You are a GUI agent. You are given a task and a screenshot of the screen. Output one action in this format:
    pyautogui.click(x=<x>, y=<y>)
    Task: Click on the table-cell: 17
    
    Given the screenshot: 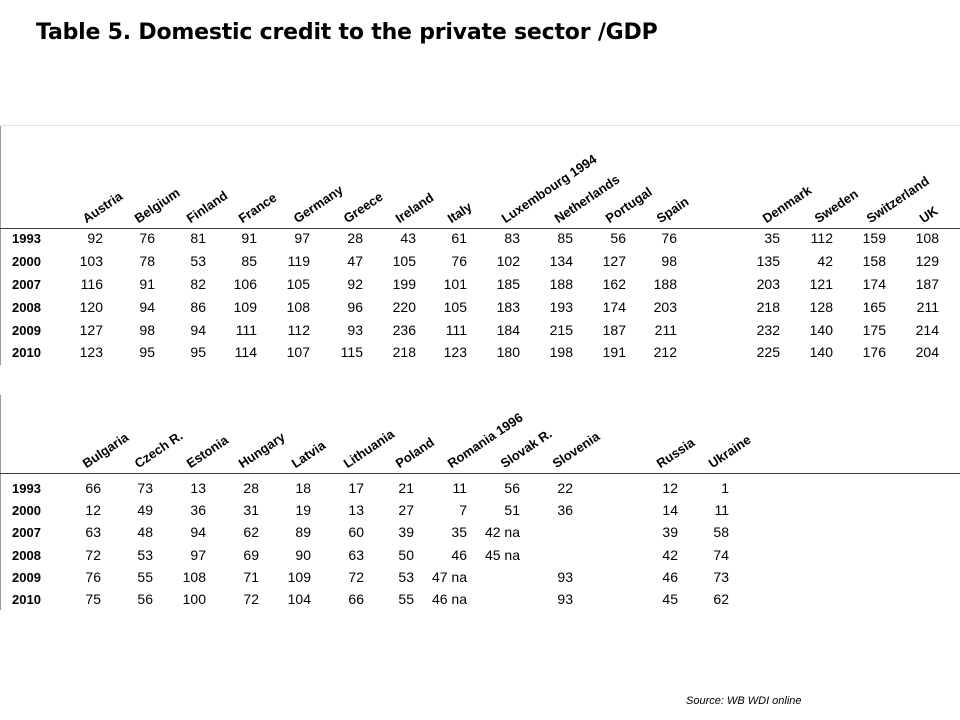 What is the action you would take?
    pyautogui.click(x=356, y=488)
    